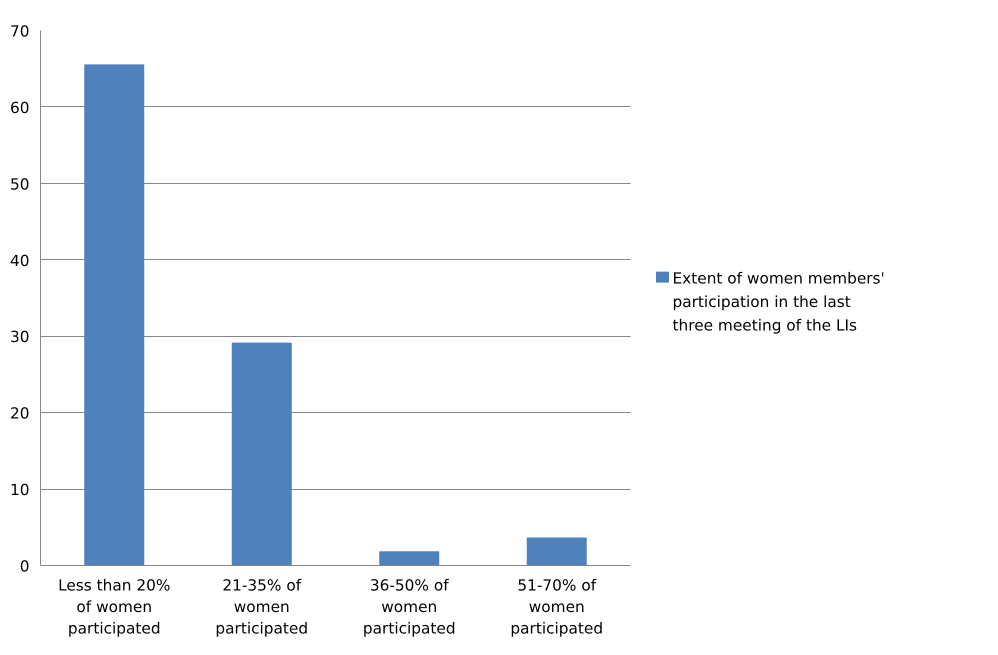 Image resolution: width=998 pixels, height=655 pixels. Describe the element at coordinates (20, 337) in the screenshot. I see `y-tick-label: 30` at that location.